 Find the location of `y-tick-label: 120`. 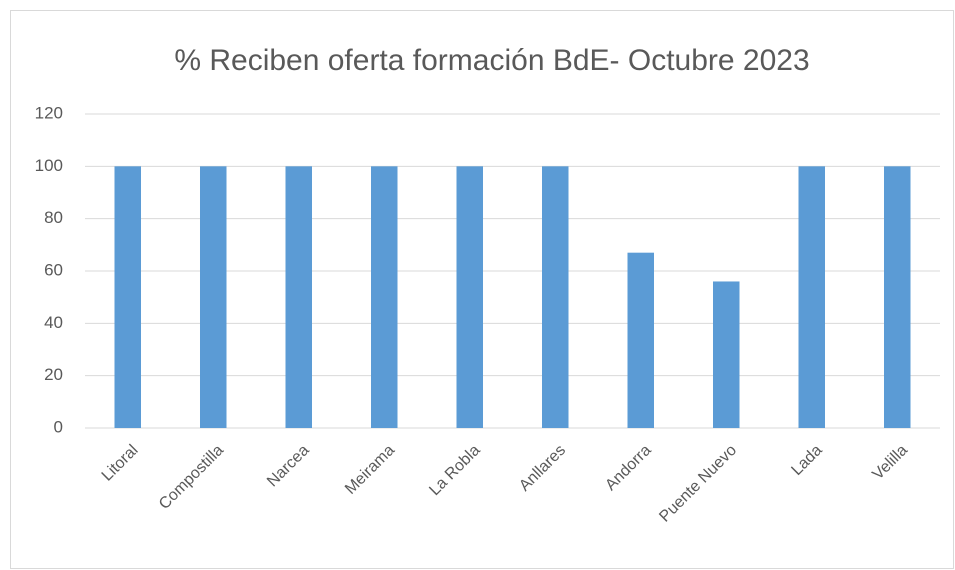

y-tick-label: 120 is located at coordinates (49, 112).